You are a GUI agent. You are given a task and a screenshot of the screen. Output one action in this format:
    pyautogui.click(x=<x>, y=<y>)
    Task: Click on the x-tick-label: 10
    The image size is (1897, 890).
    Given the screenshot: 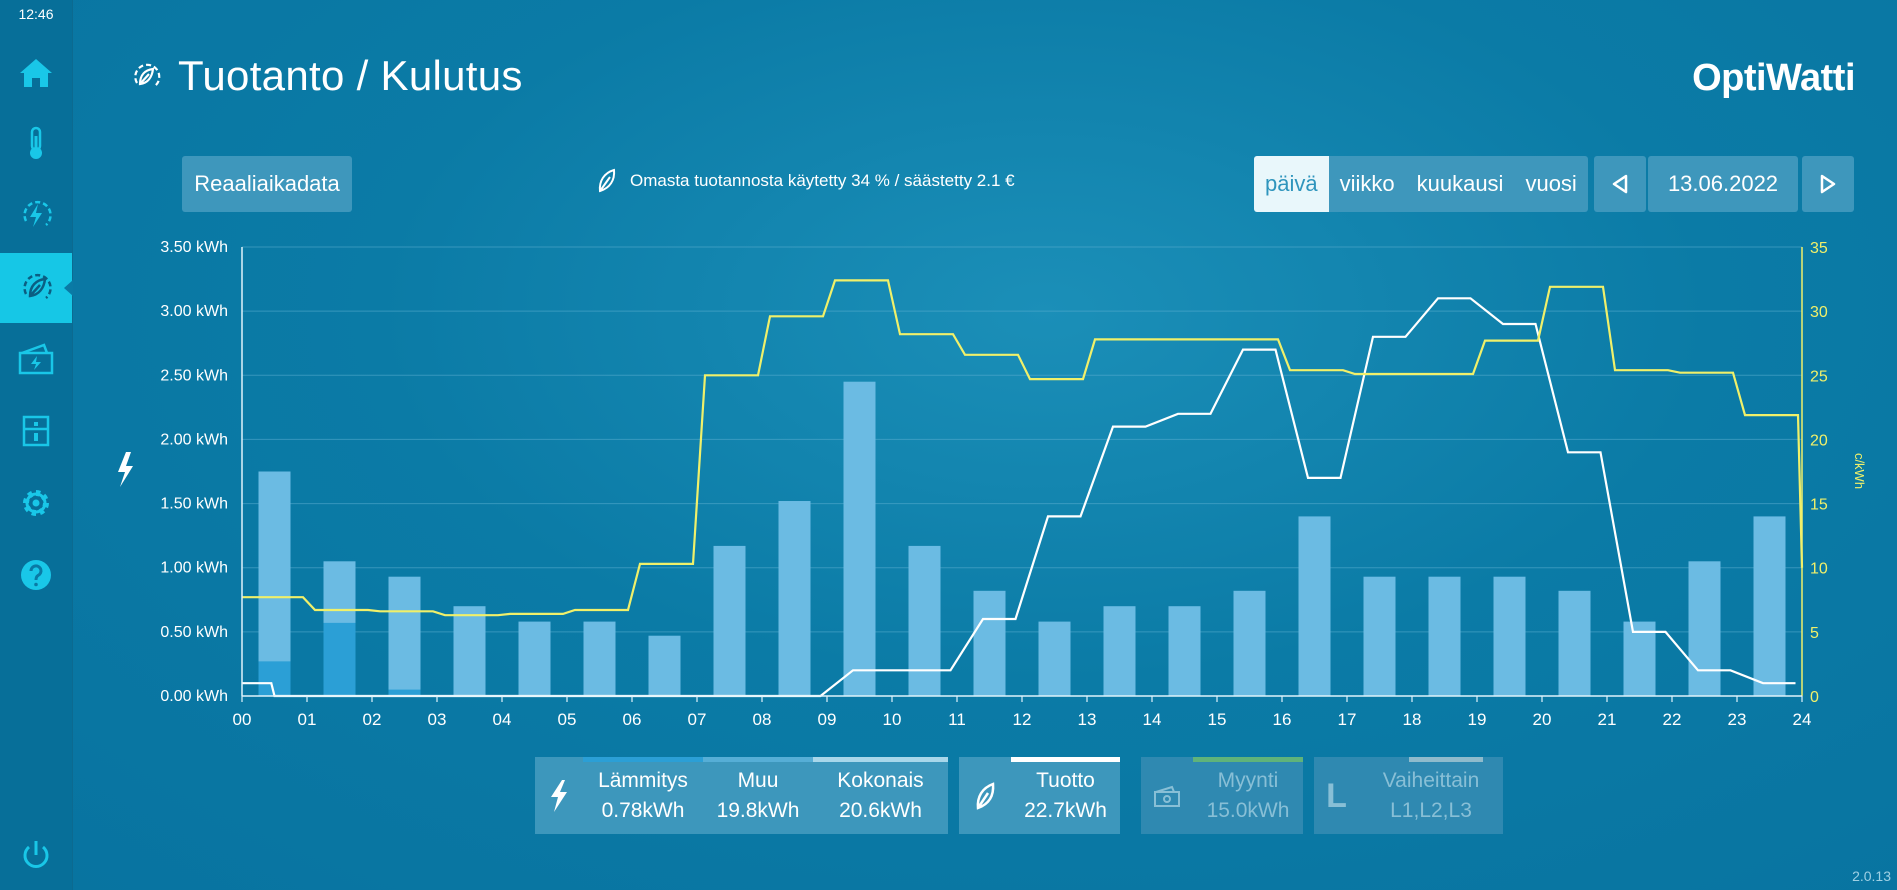 What is the action you would take?
    pyautogui.click(x=892, y=719)
    